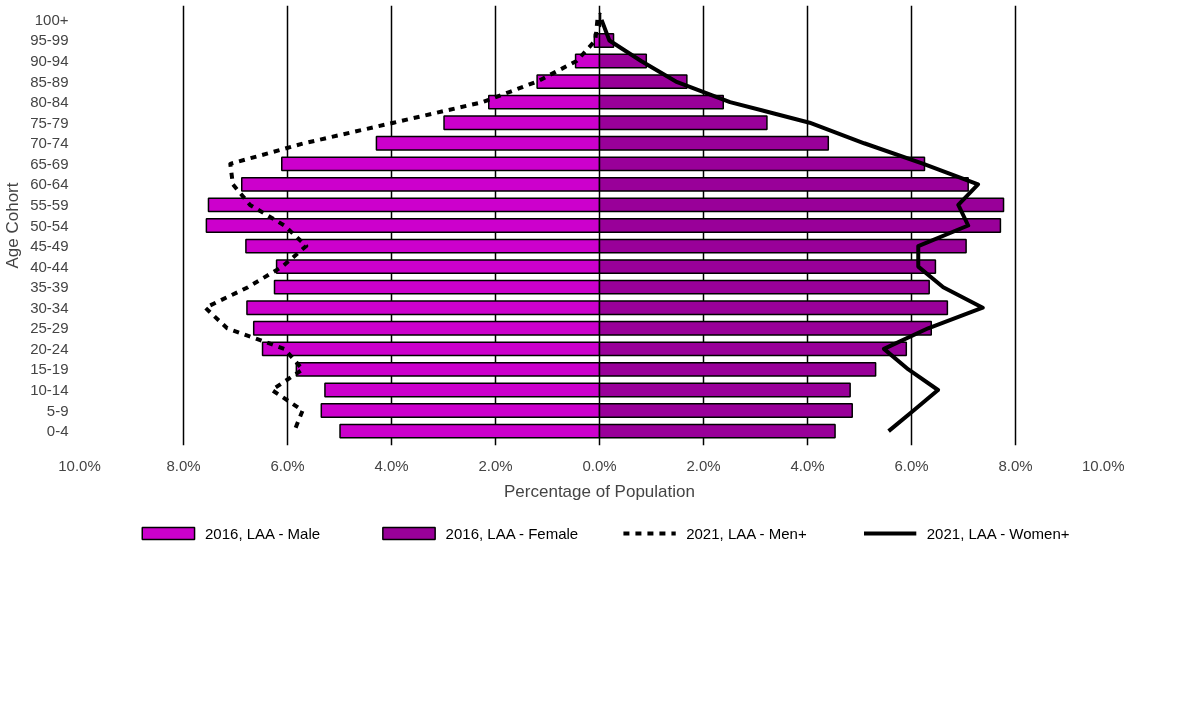 The height and width of the screenshot is (723, 1196). Describe the element at coordinates (13, 225) in the screenshot. I see `y-axis-title: Age Cohort` at that location.